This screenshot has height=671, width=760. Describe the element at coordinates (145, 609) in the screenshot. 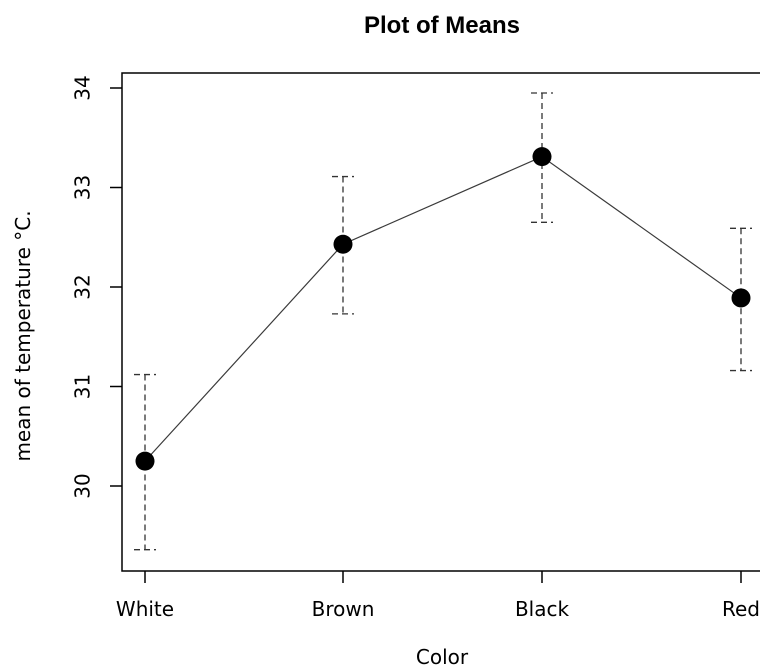

I see `x-tick-label-white: White` at that location.